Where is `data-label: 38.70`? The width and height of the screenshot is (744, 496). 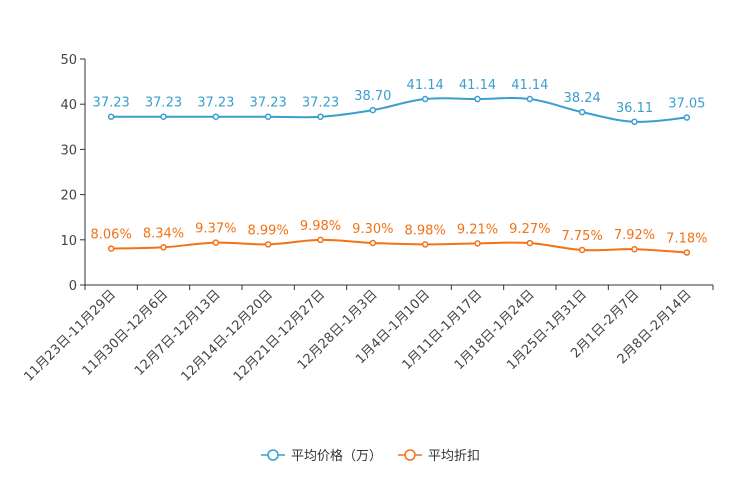 data-label: 38.70 is located at coordinates (372, 96).